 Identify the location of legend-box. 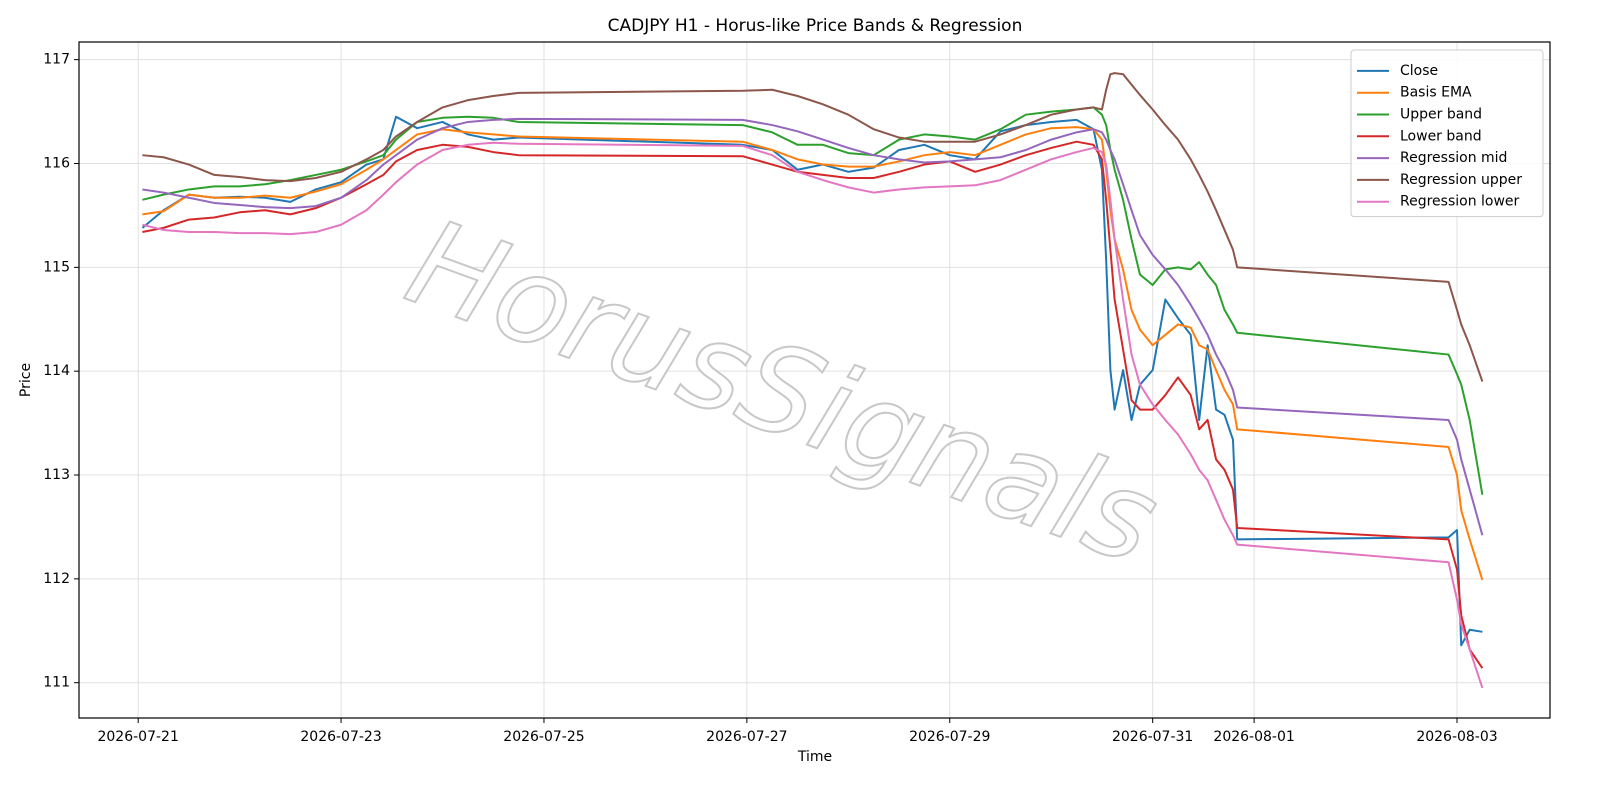
(1447, 133).